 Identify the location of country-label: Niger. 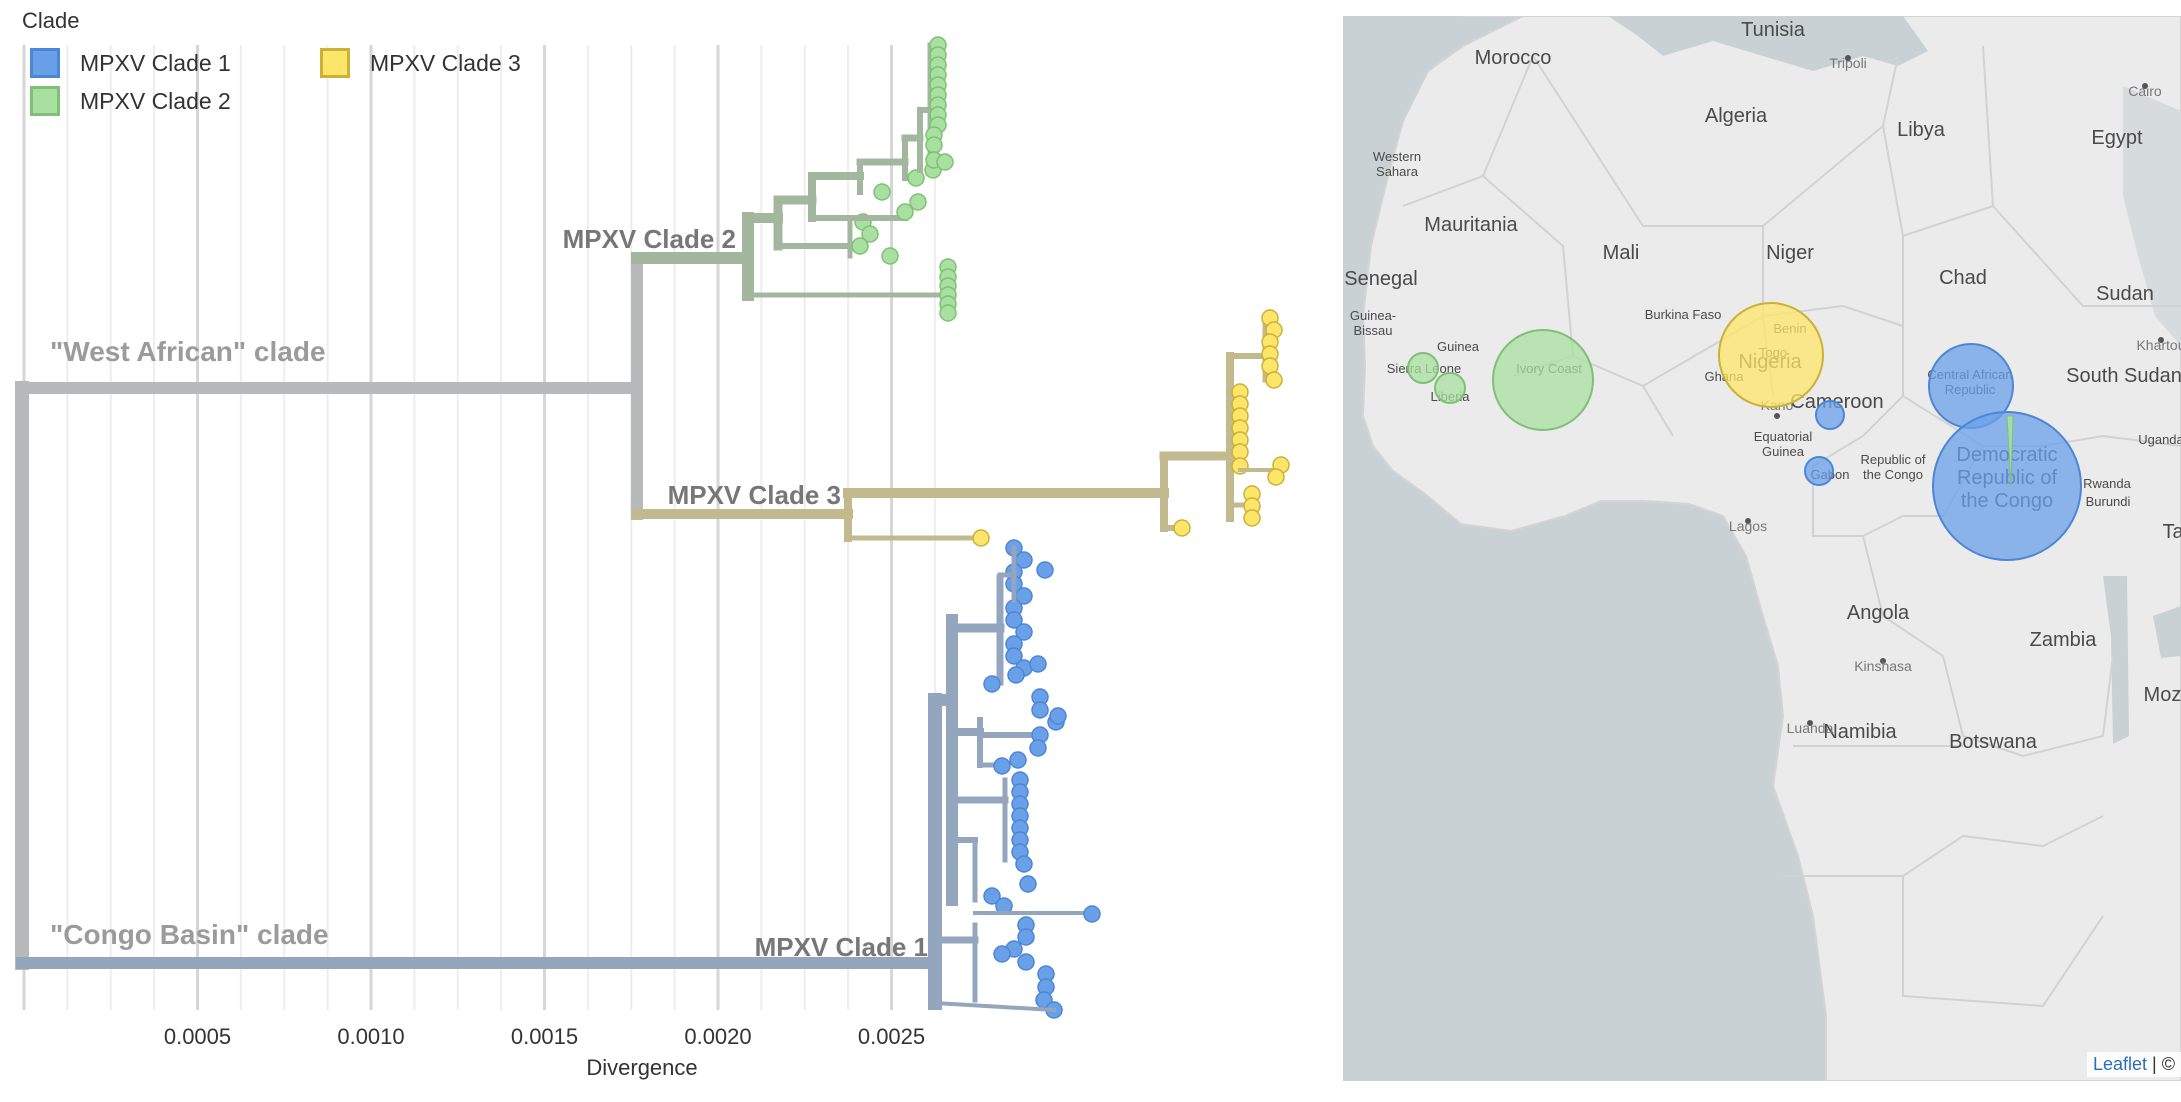
(1790, 253).